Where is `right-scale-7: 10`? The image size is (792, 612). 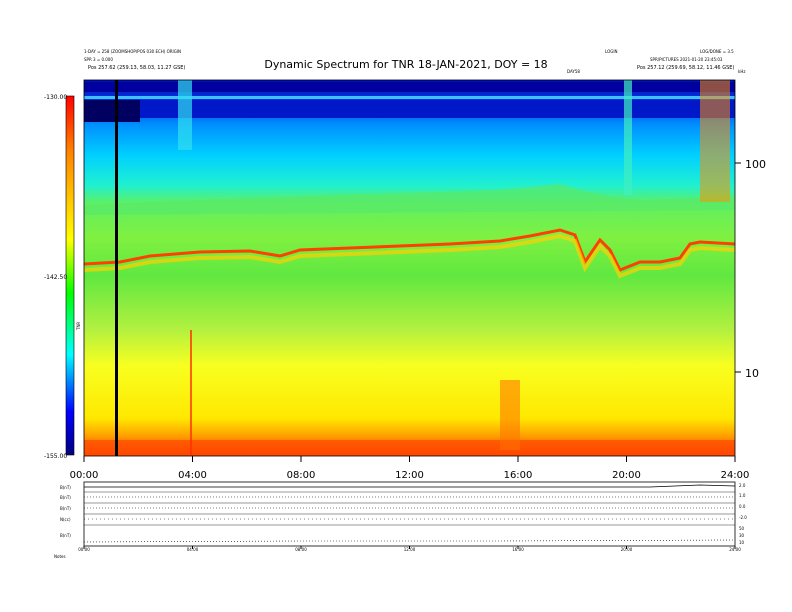
right-scale-7: 10 is located at coordinates (742, 542).